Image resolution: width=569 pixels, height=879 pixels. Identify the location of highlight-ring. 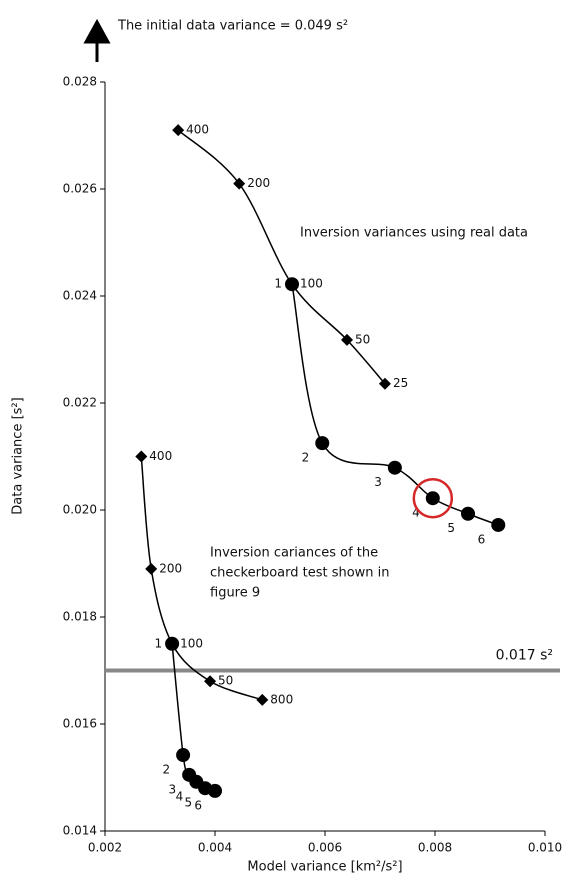
(433, 498).